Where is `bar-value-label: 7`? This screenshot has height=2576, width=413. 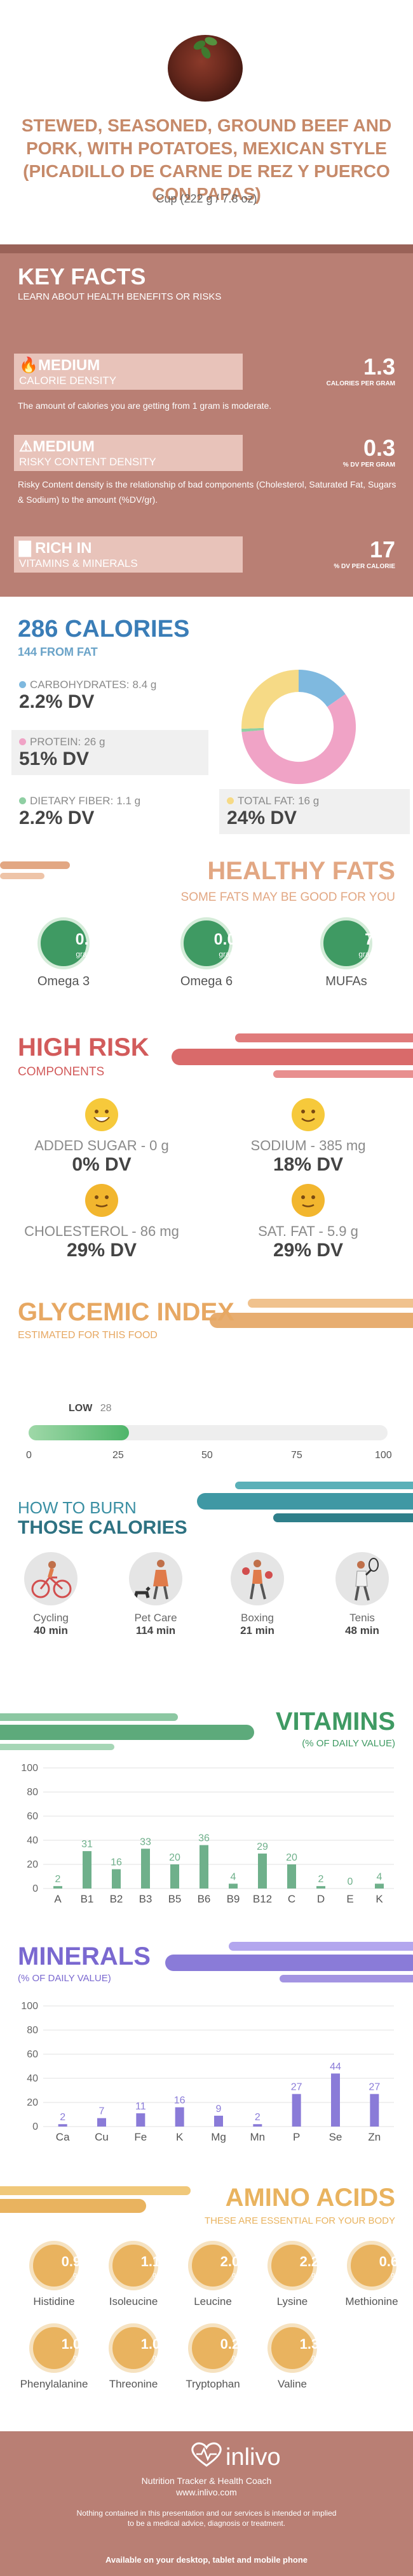
bar-value-label: 7 is located at coordinates (102, 2111).